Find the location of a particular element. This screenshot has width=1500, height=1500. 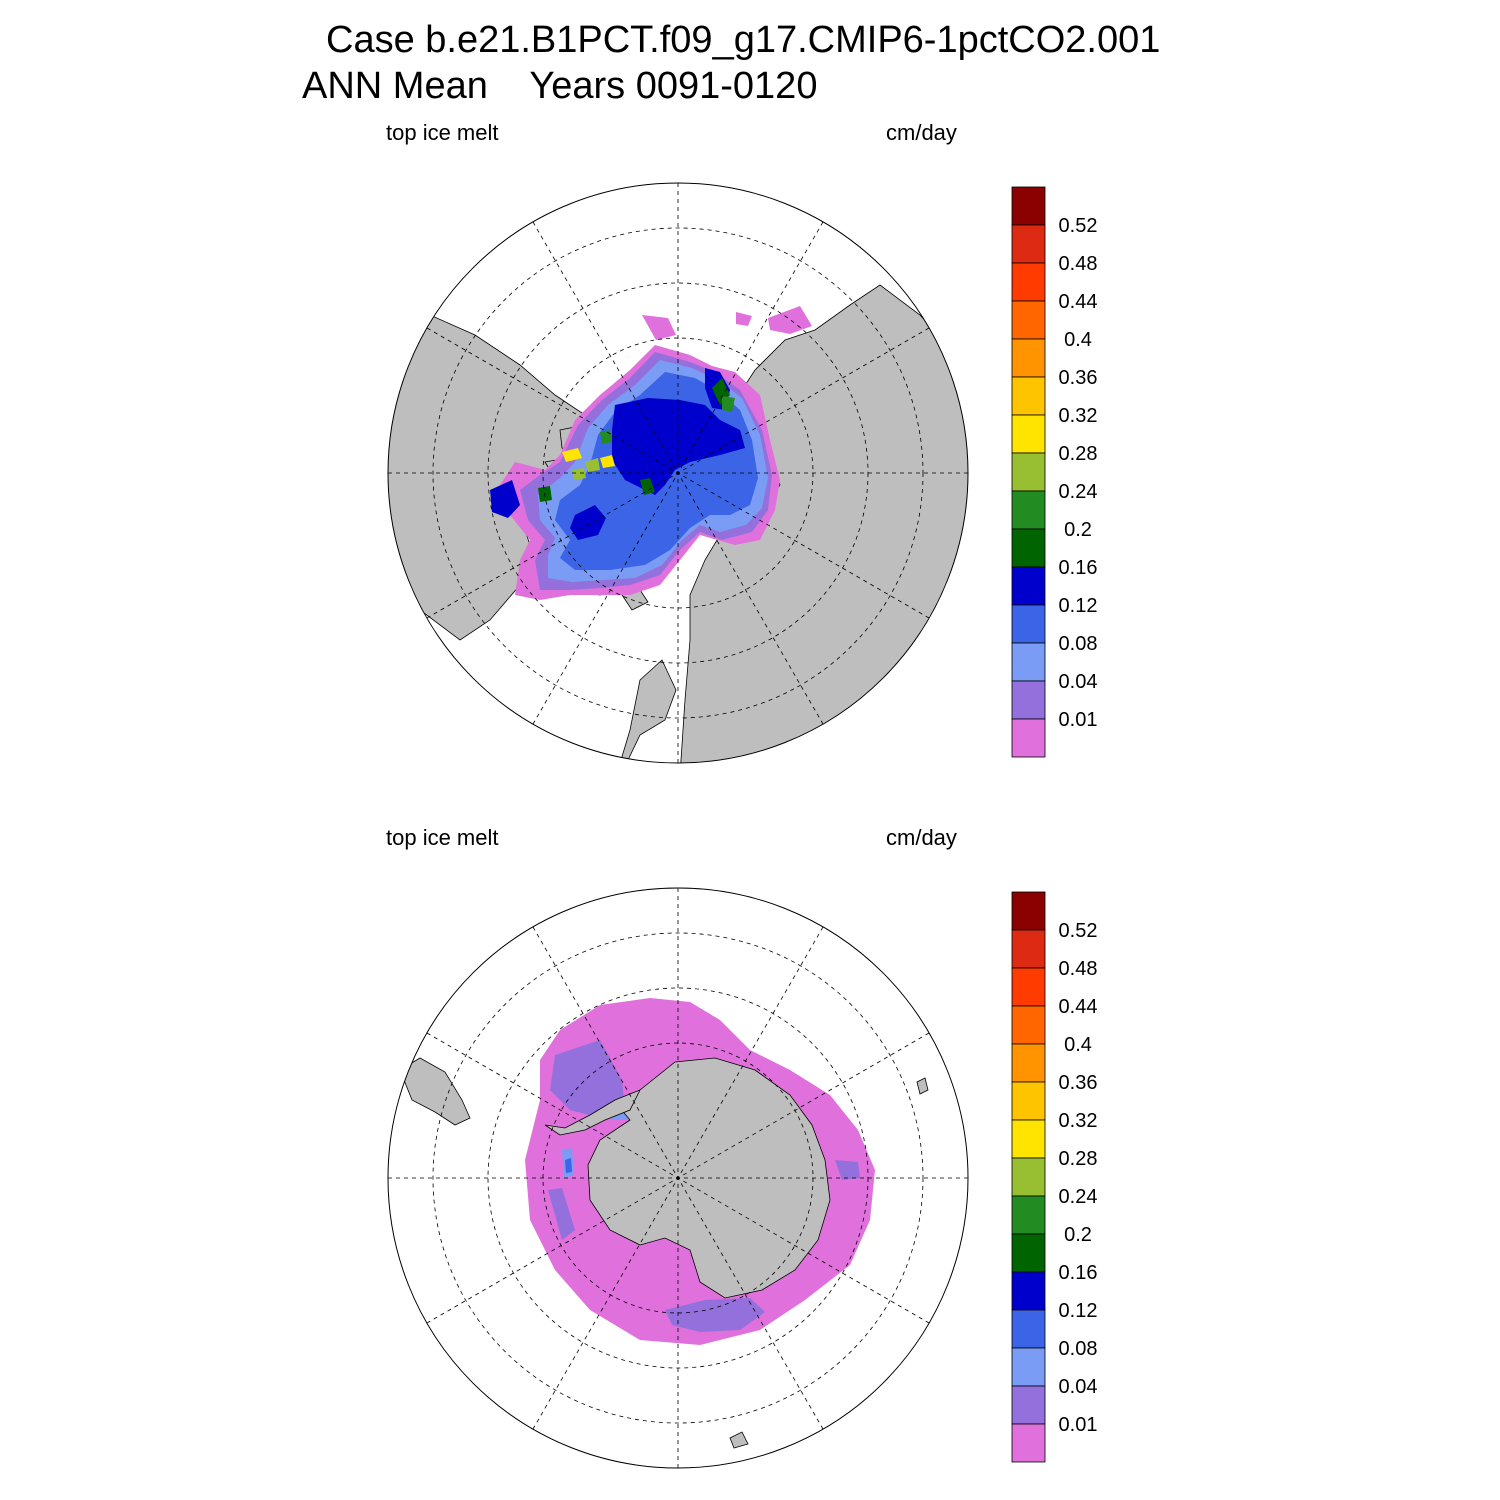

north-colorbar-label: 0.44 is located at coordinates (1078, 302).